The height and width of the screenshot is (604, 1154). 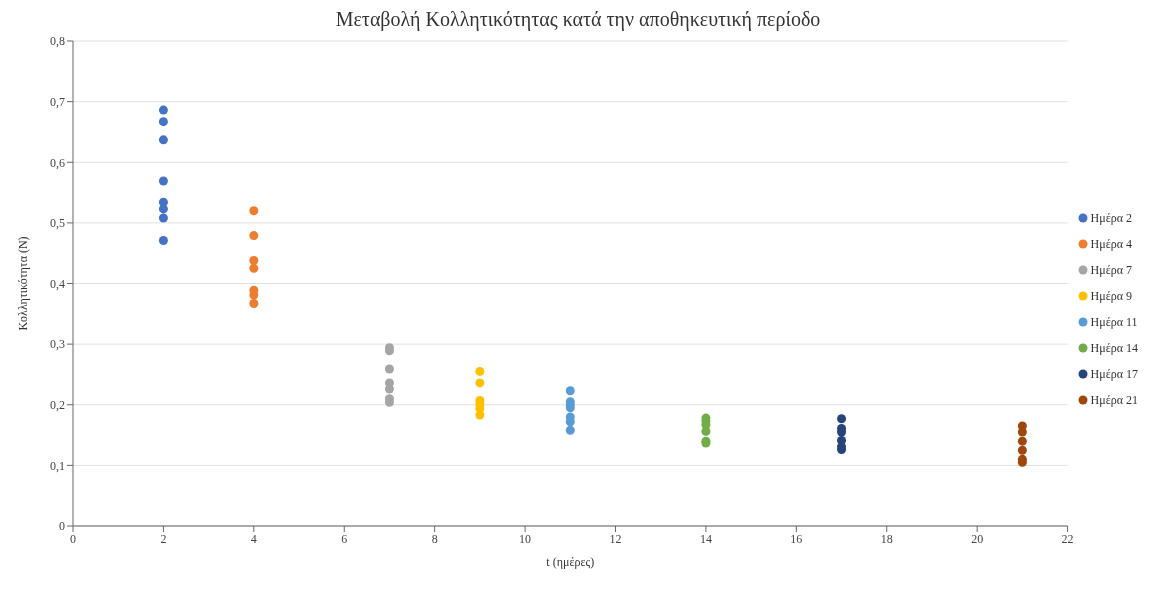 What do you see at coordinates (1114, 400) in the screenshot?
I see `legend-label: Ημέρα 21` at bounding box center [1114, 400].